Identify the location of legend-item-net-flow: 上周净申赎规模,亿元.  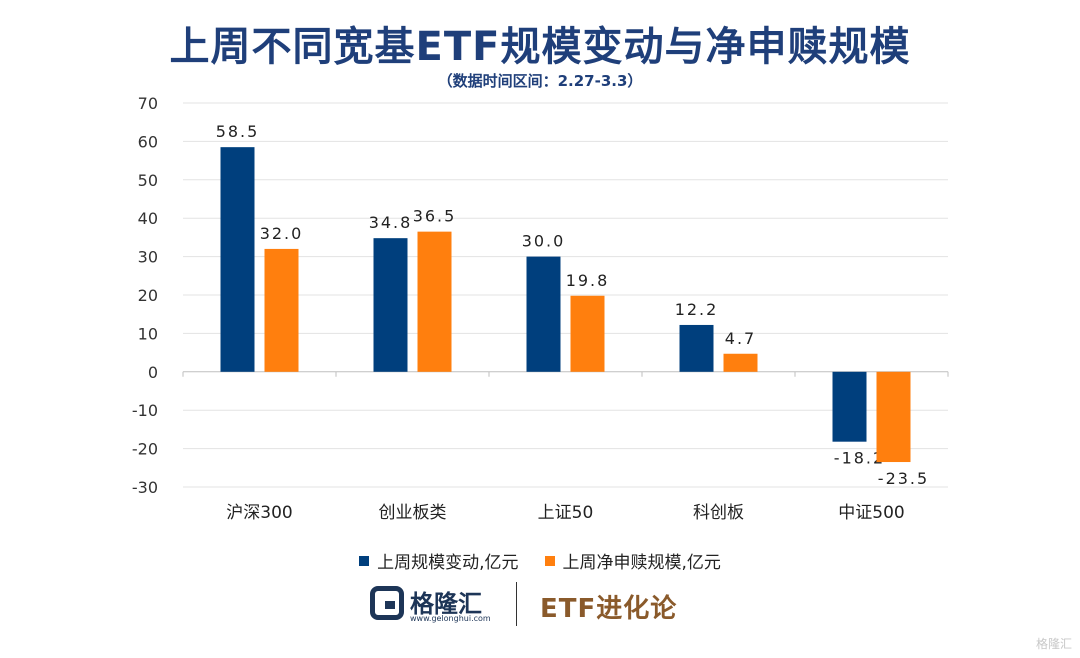
(632, 560).